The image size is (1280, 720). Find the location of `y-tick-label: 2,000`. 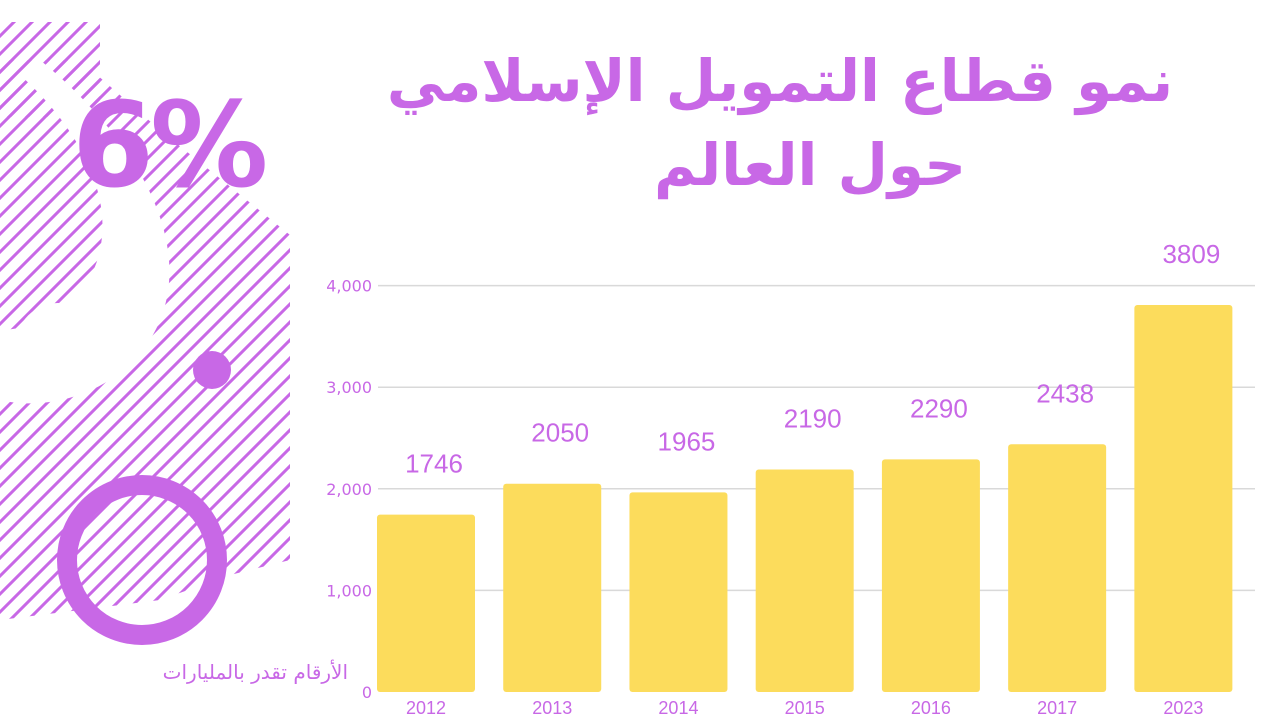

y-tick-label: 2,000 is located at coordinates (349, 489).